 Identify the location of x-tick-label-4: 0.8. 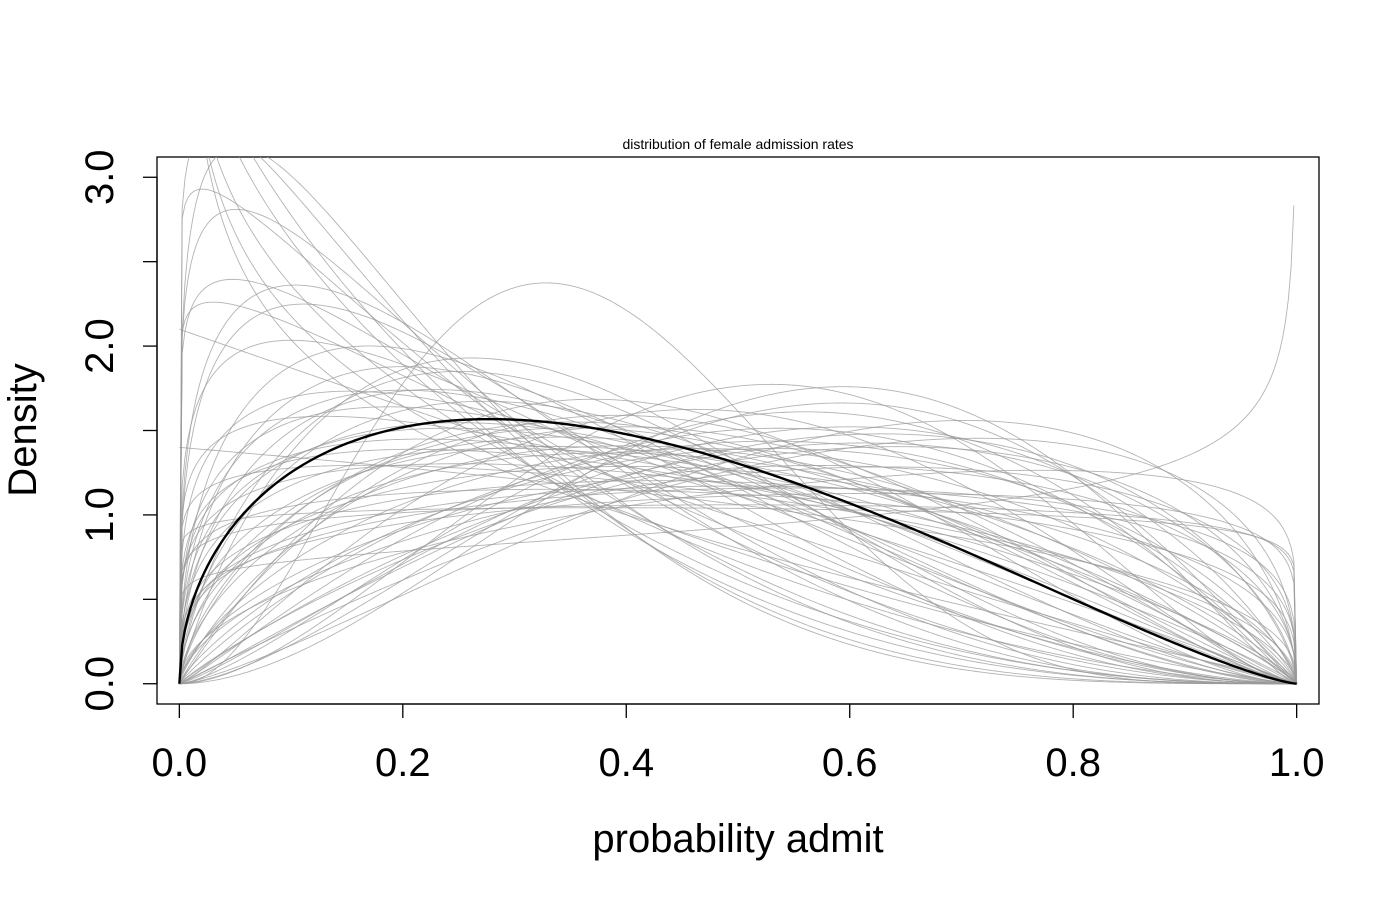
(1073, 763).